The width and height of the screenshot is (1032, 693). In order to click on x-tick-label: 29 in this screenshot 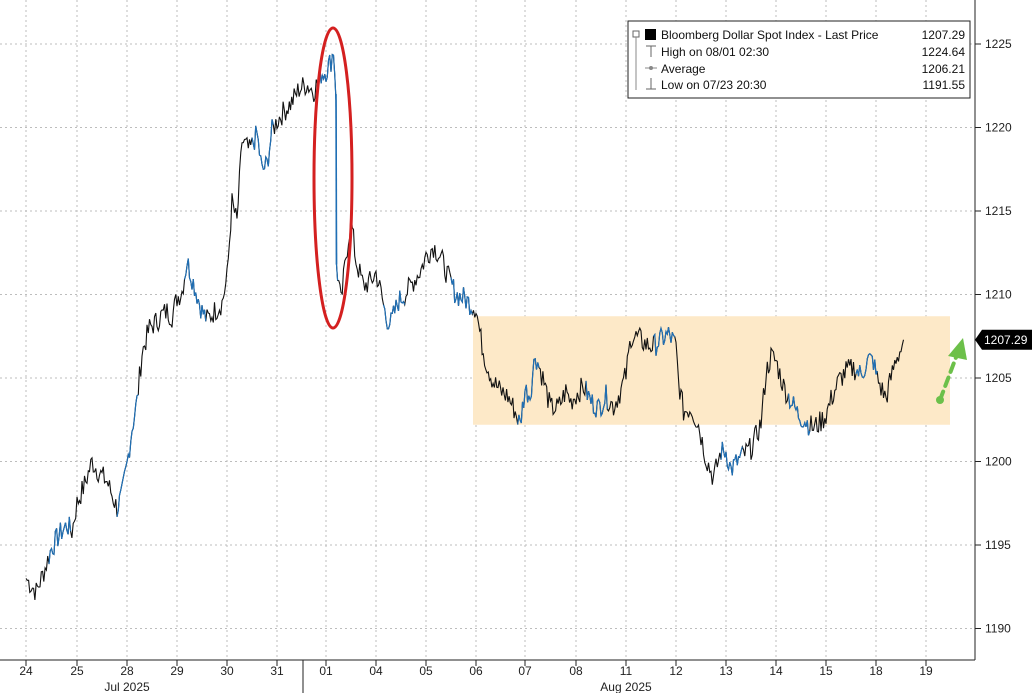, I will do `click(177, 671)`.